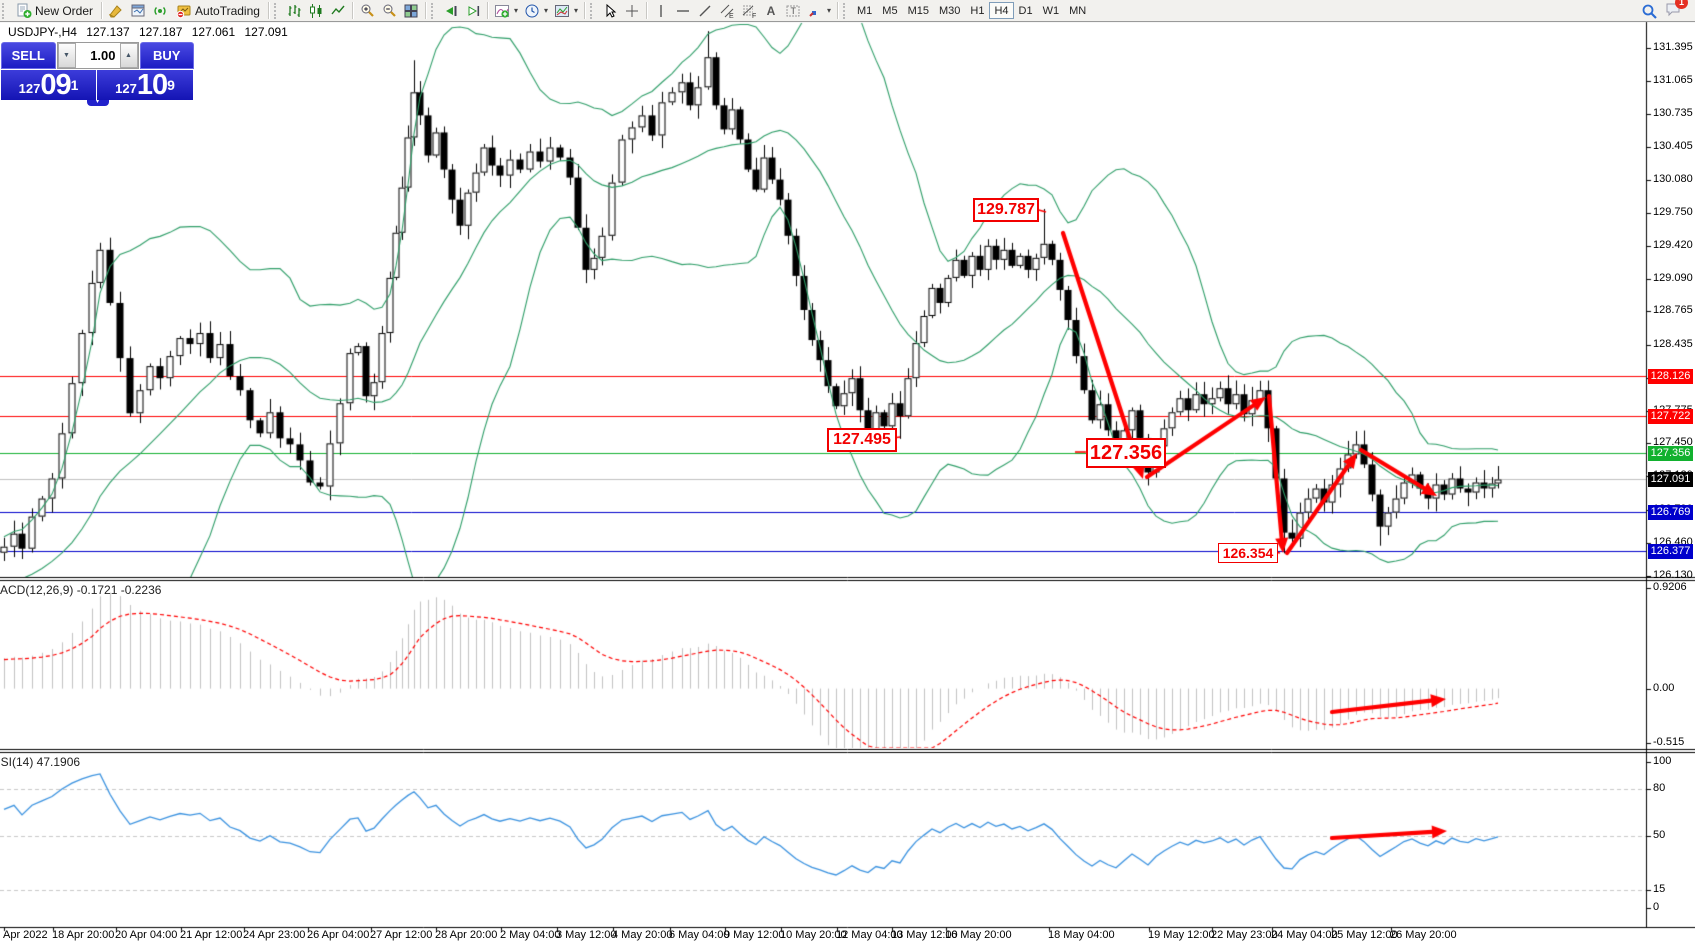  I want to click on price-annotation: 127.495, so click(862, 440).